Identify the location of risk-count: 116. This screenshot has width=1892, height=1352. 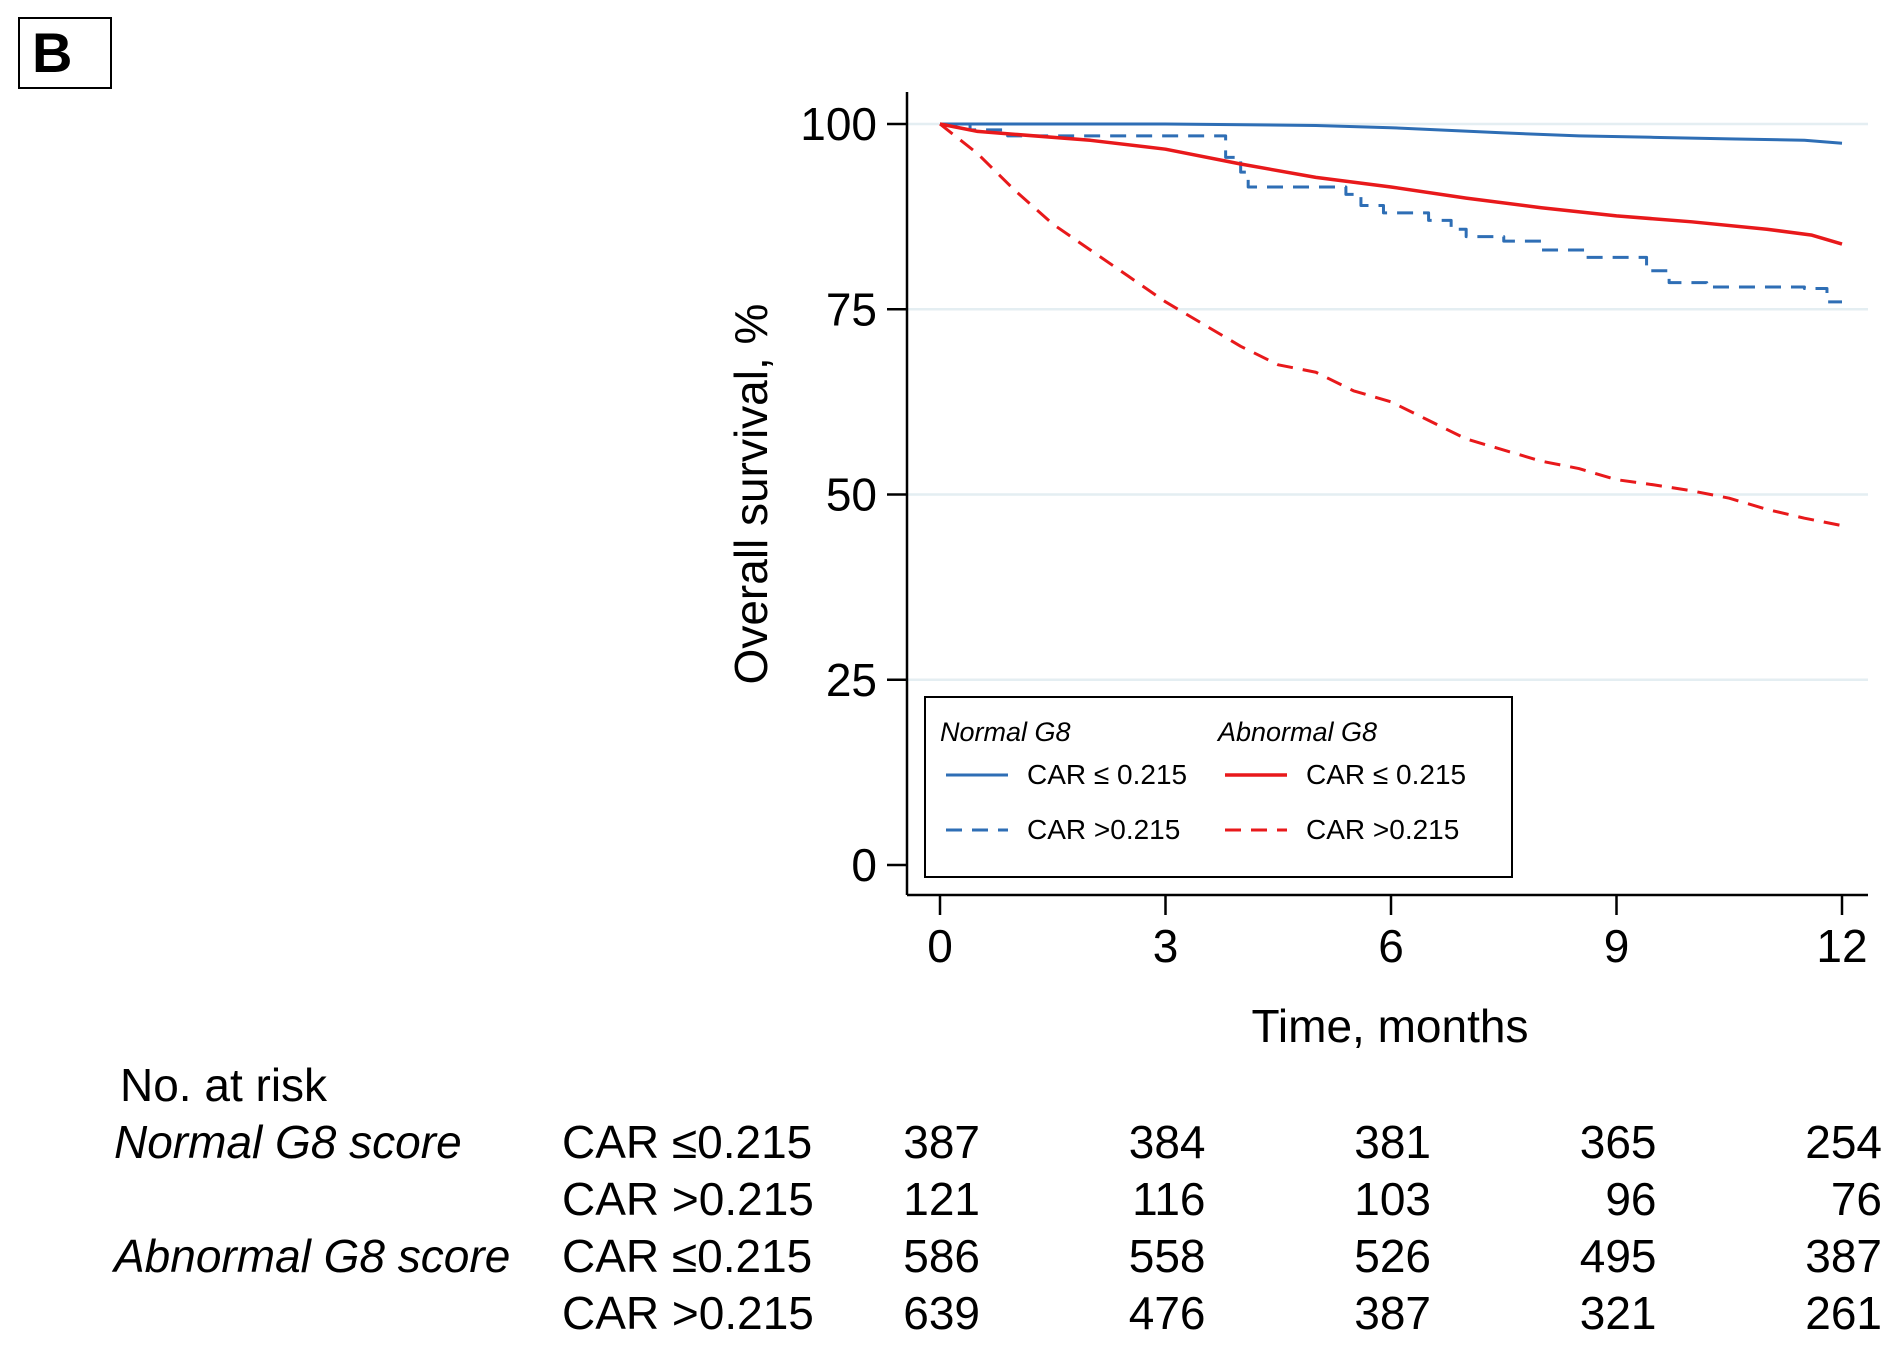
(1169, 1199).